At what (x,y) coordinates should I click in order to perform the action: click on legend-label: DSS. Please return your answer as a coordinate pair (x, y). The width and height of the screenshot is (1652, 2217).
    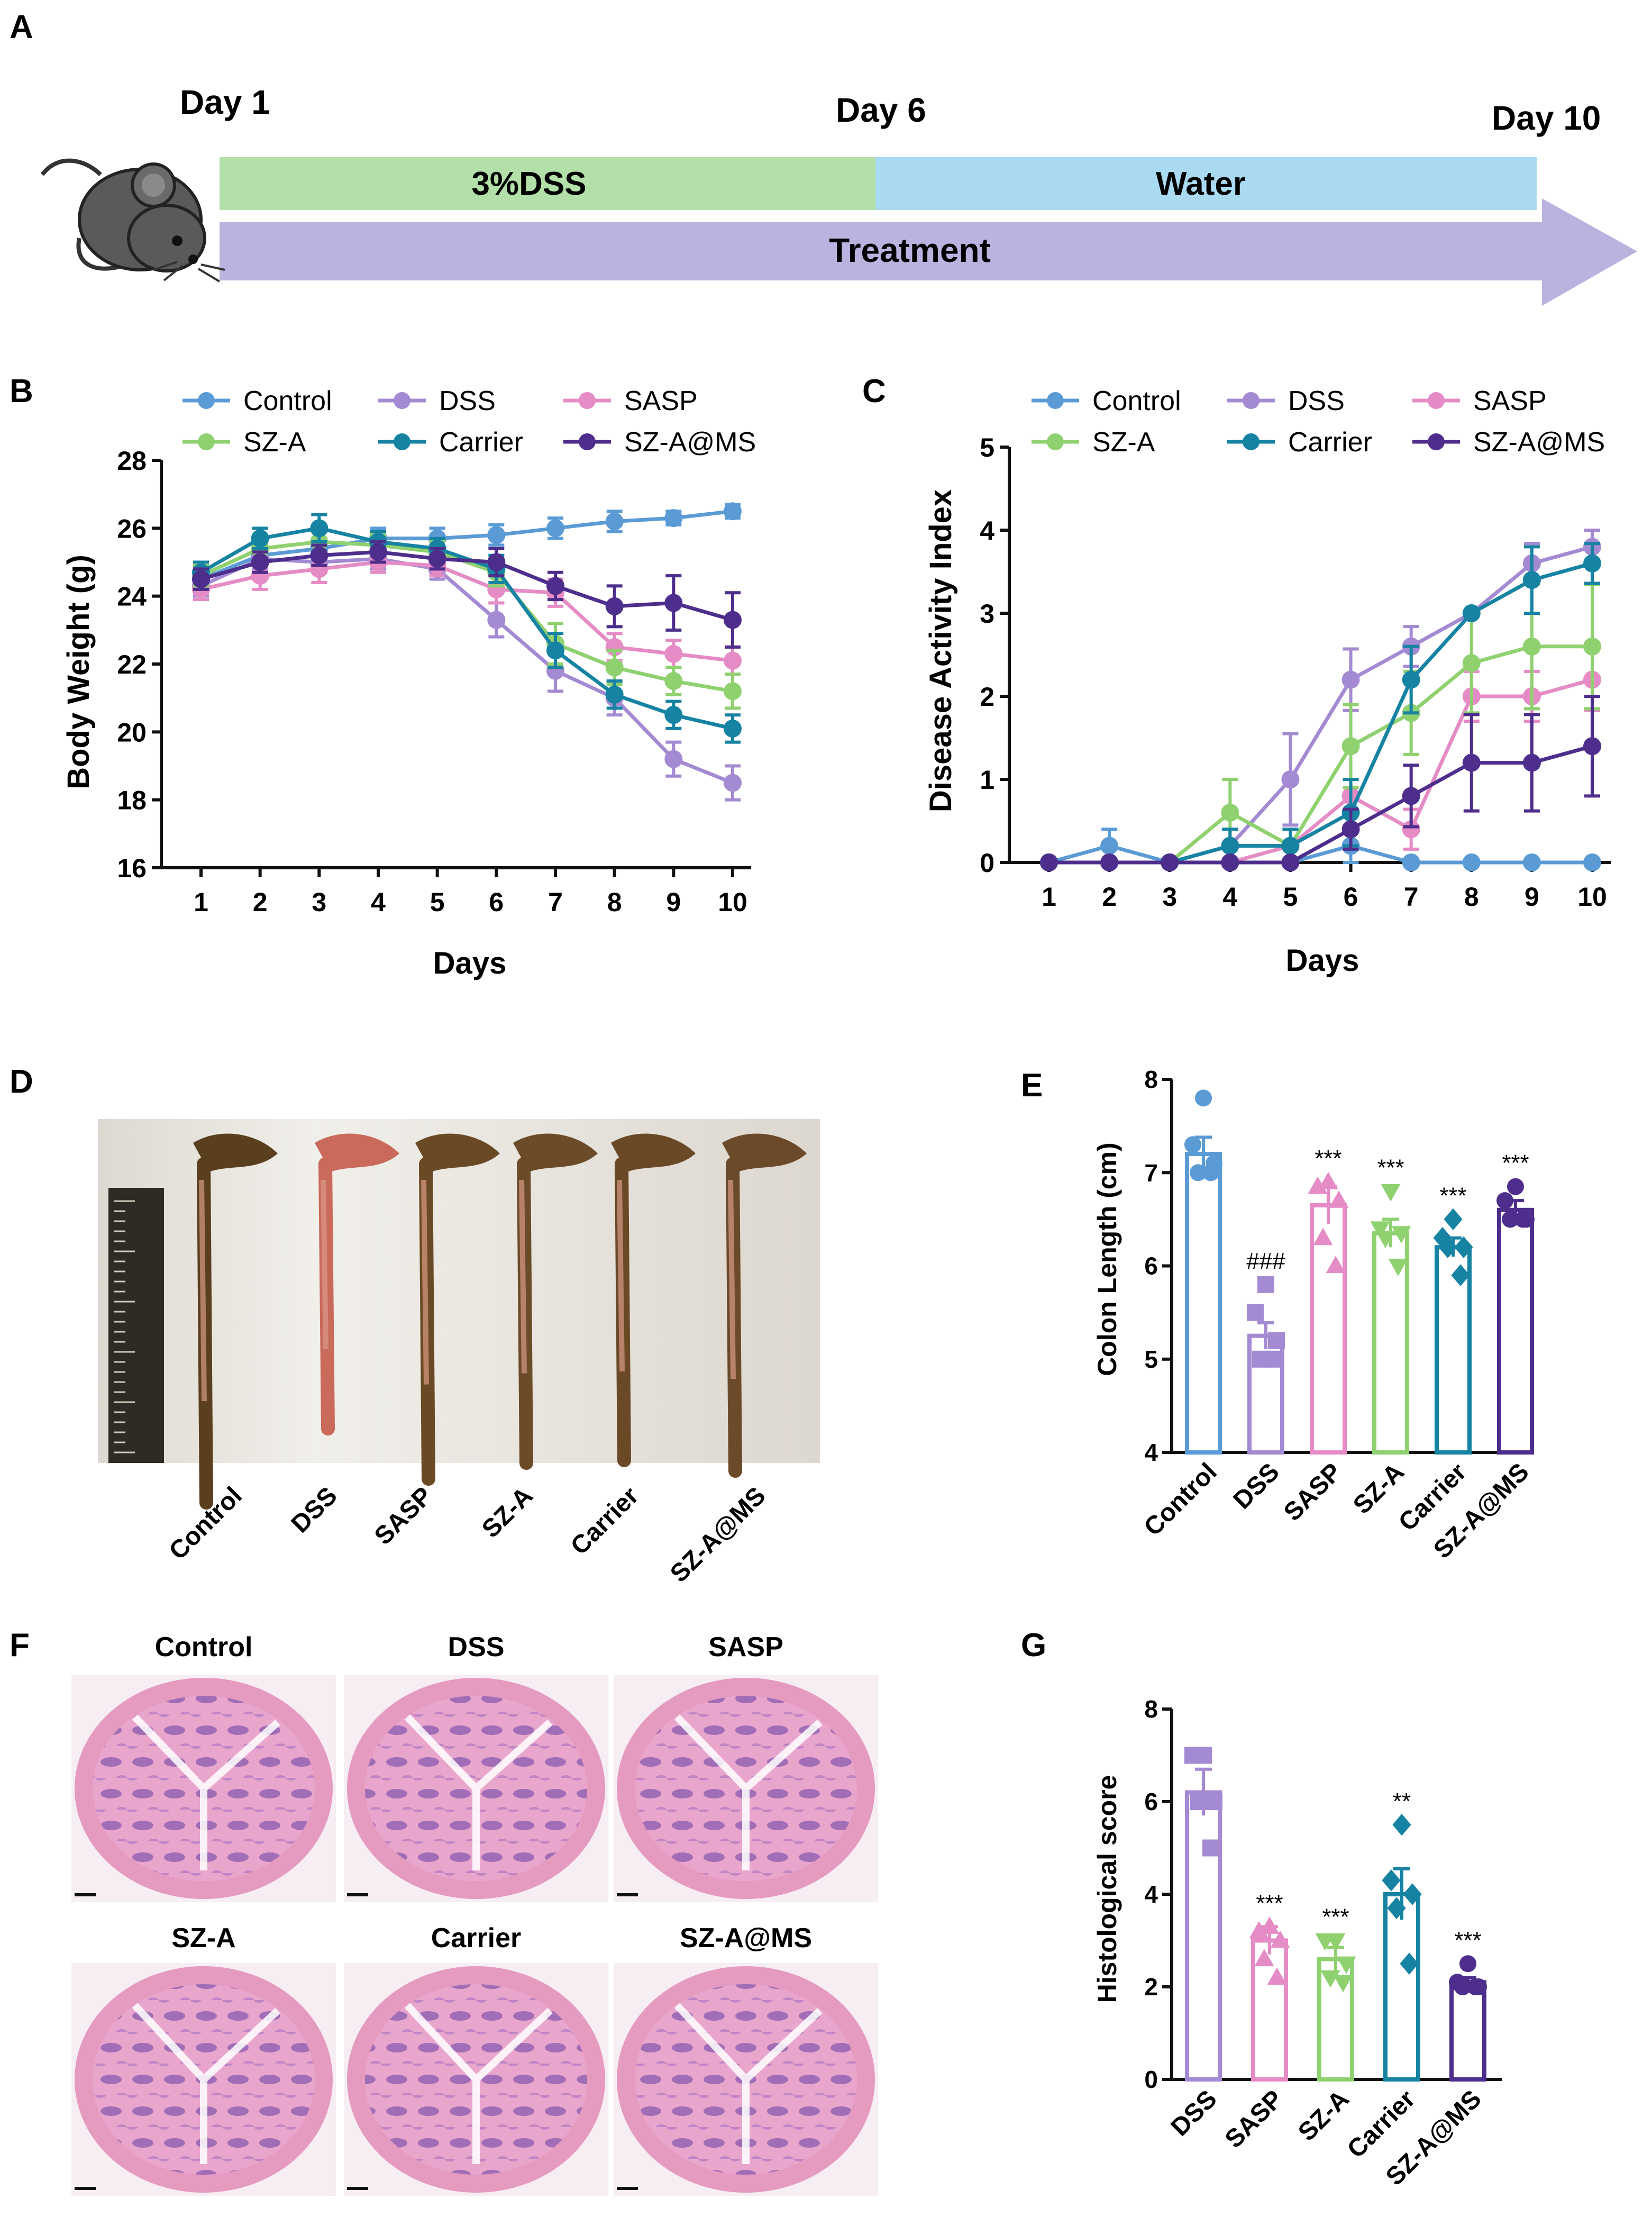
    Looking at the image, I should click on (468, 401).